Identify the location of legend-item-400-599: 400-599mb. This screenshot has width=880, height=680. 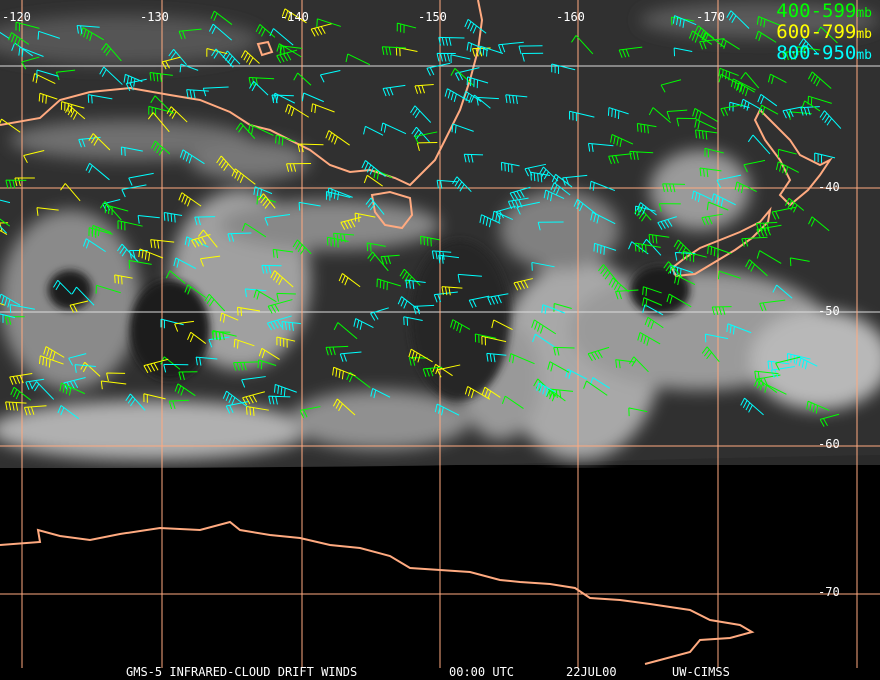
(824, 11).